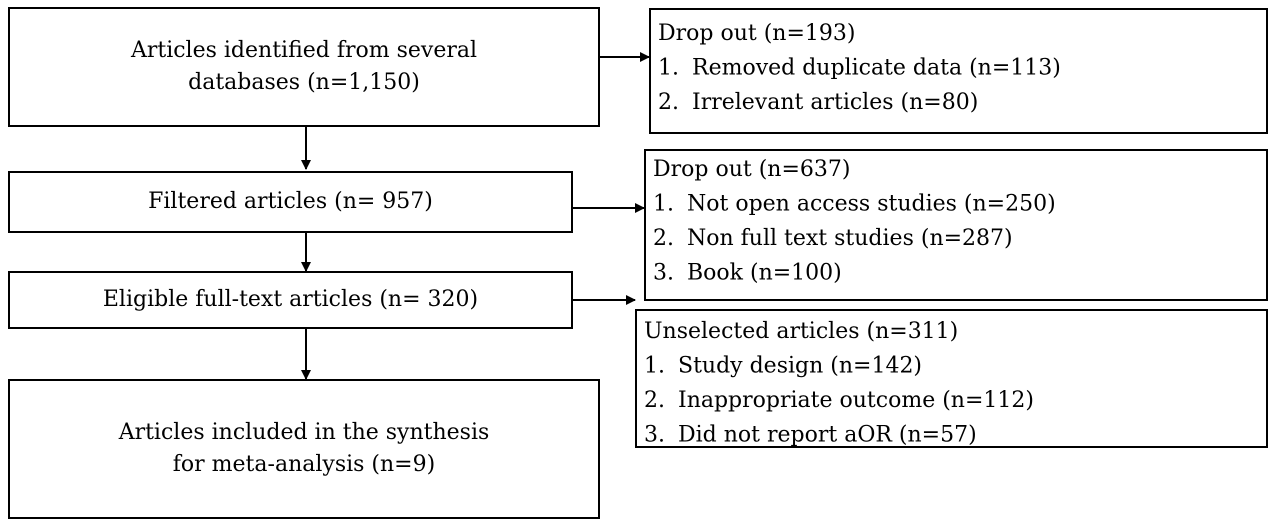 The width and height of the screenshot is (1279, 520). I want to click on item-text: Non full text studies (n=287), so click(850, 238).